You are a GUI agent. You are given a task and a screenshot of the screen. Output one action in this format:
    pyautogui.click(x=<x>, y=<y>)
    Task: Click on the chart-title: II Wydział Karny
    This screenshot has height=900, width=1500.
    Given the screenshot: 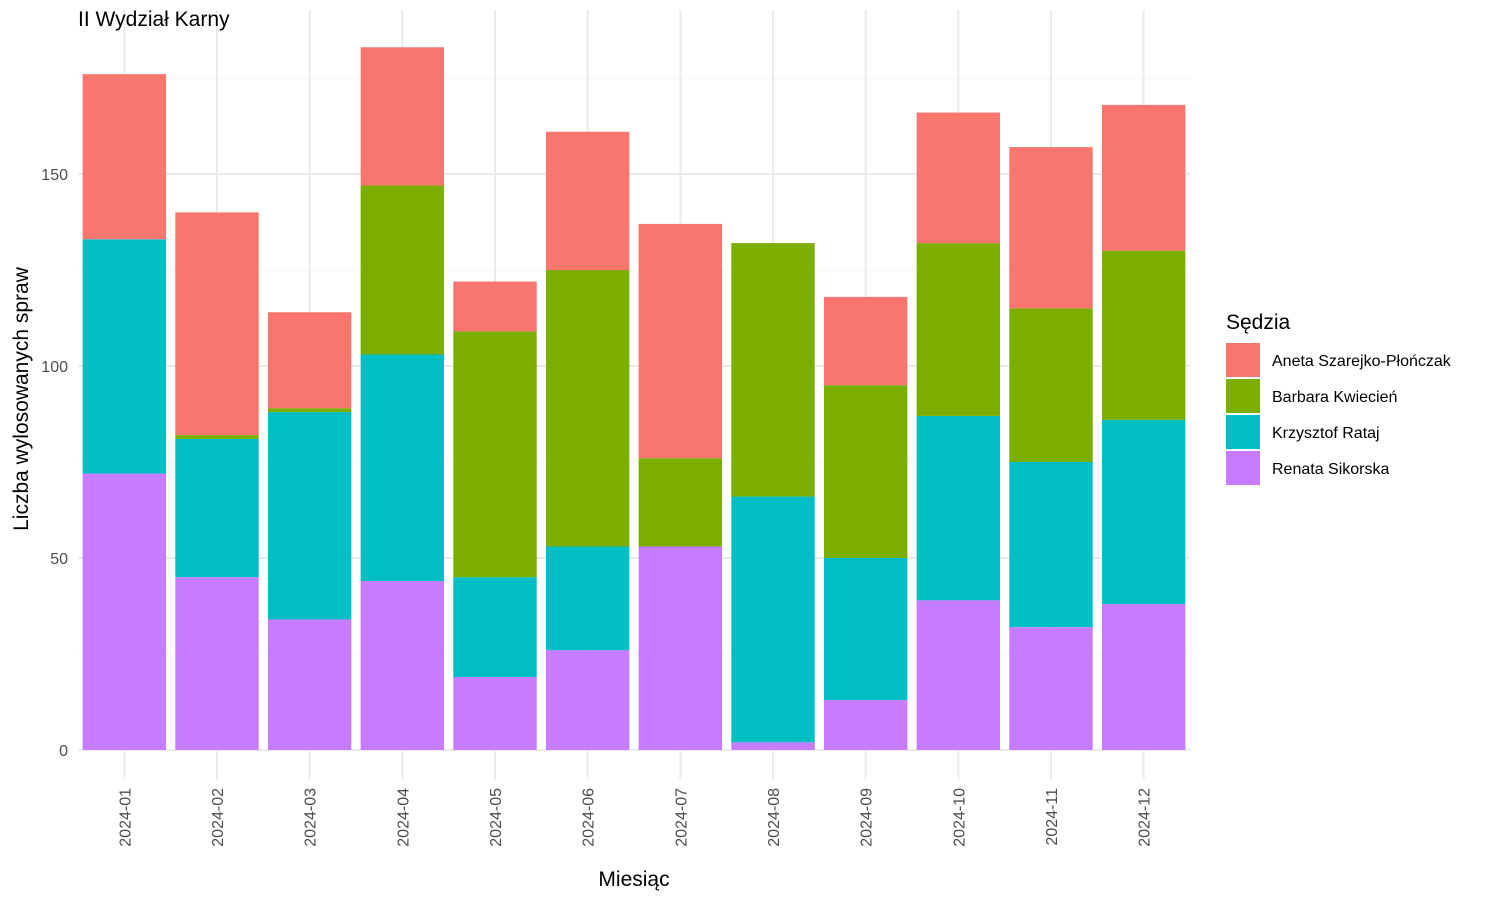 What is the action you would take?
    pyautogui.click(x=154, y=19)
    